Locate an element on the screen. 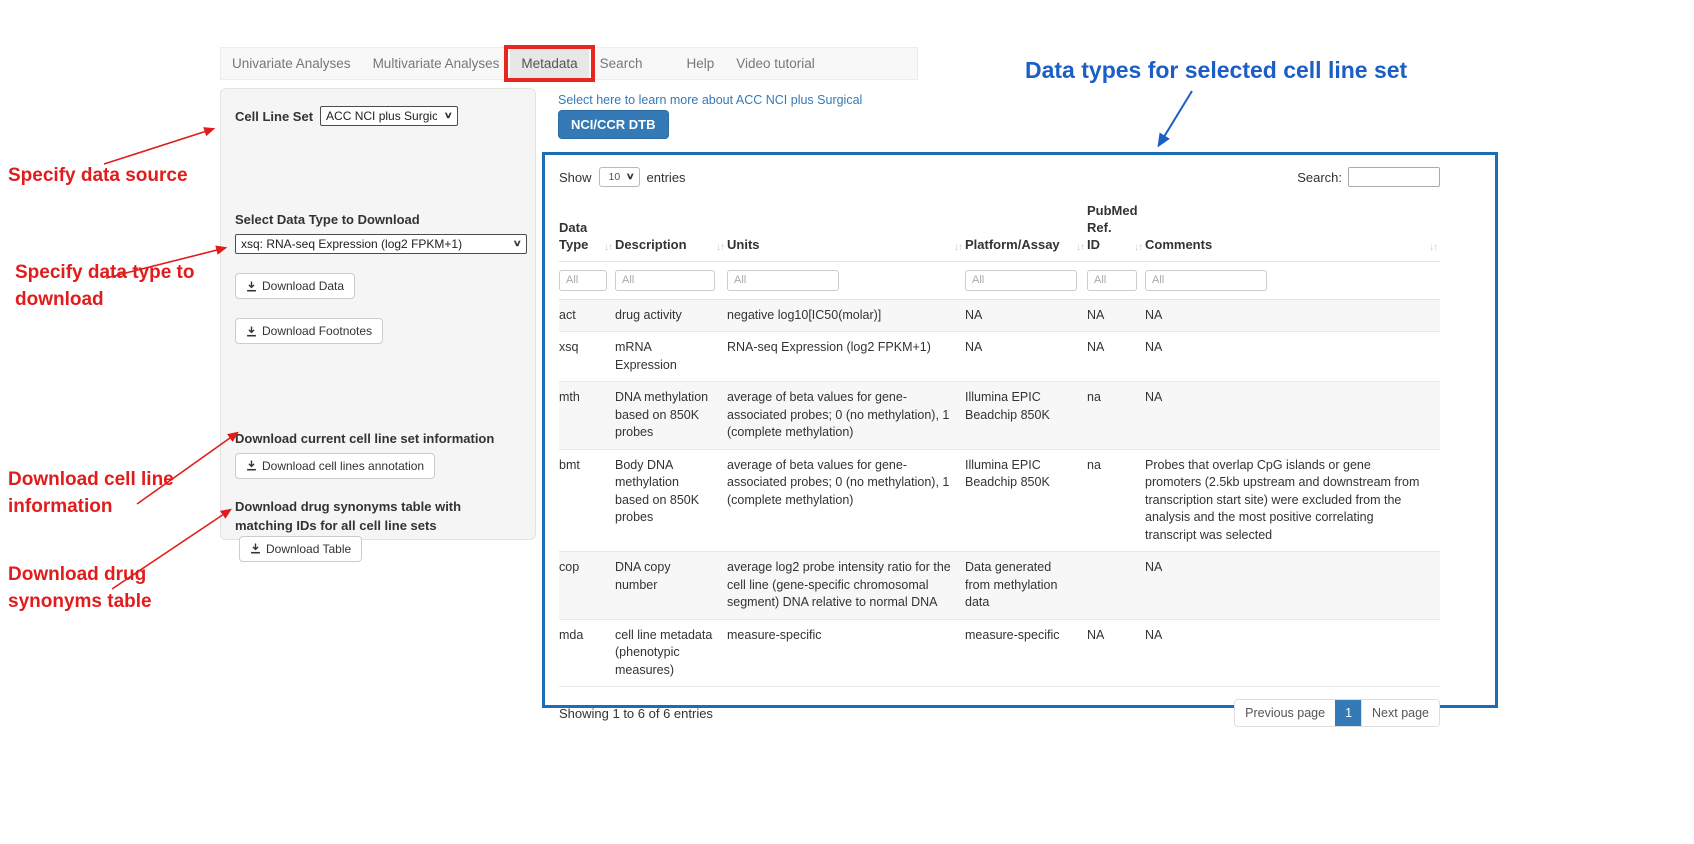 The width and height of the screenshot is (1694, 844). table-cell: Data generated from methylation data is located at coordinates (1026, 585).